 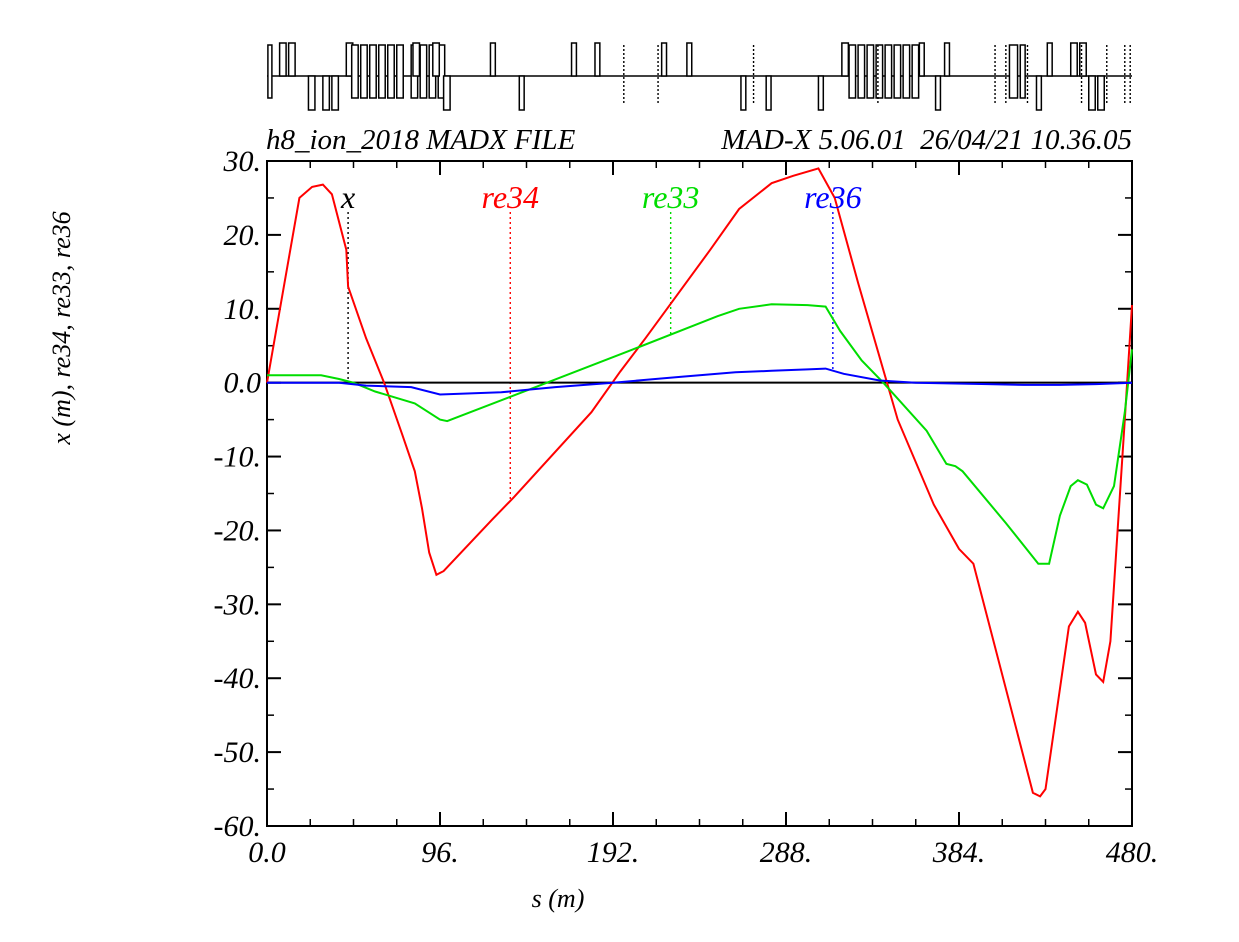 I want to click on y-tick-label: -30., so click(x=238, y=604).